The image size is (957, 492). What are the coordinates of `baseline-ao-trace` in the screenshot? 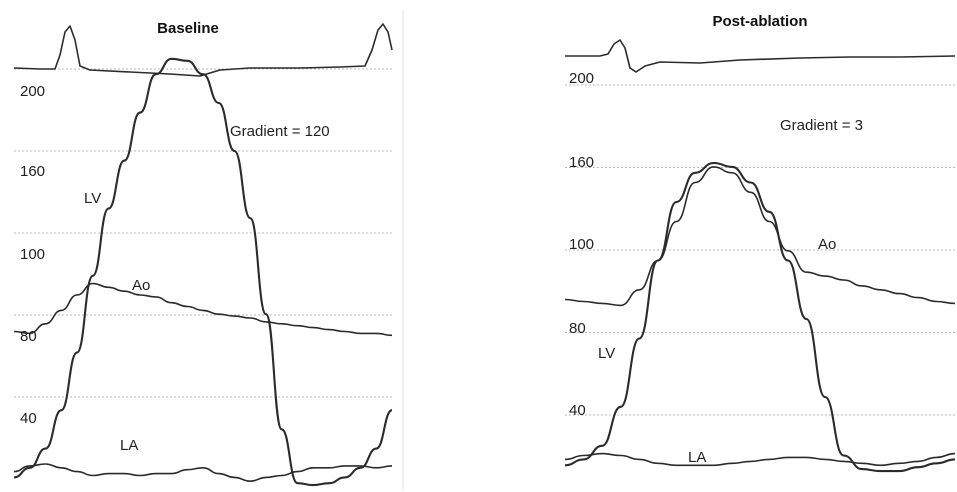 It's located at (203, 309).